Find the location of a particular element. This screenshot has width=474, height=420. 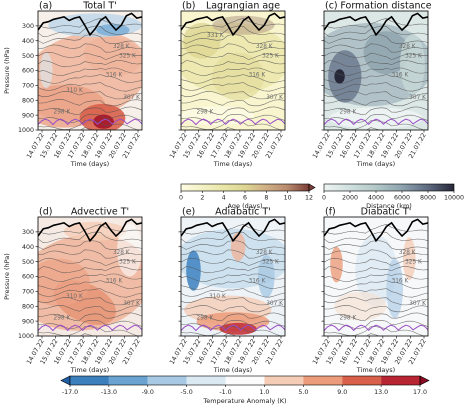

panel-d-shading is located at coordinates (95, 231).